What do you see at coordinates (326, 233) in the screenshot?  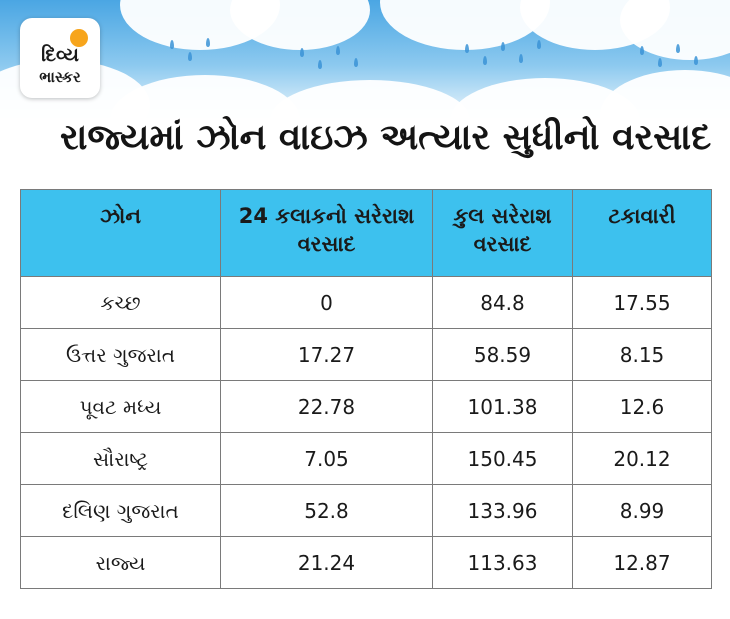 I see `header-24h-average-rain: 24 કલાકનો સરેરાશ વરસાદ` at bounding box center [326, 233].